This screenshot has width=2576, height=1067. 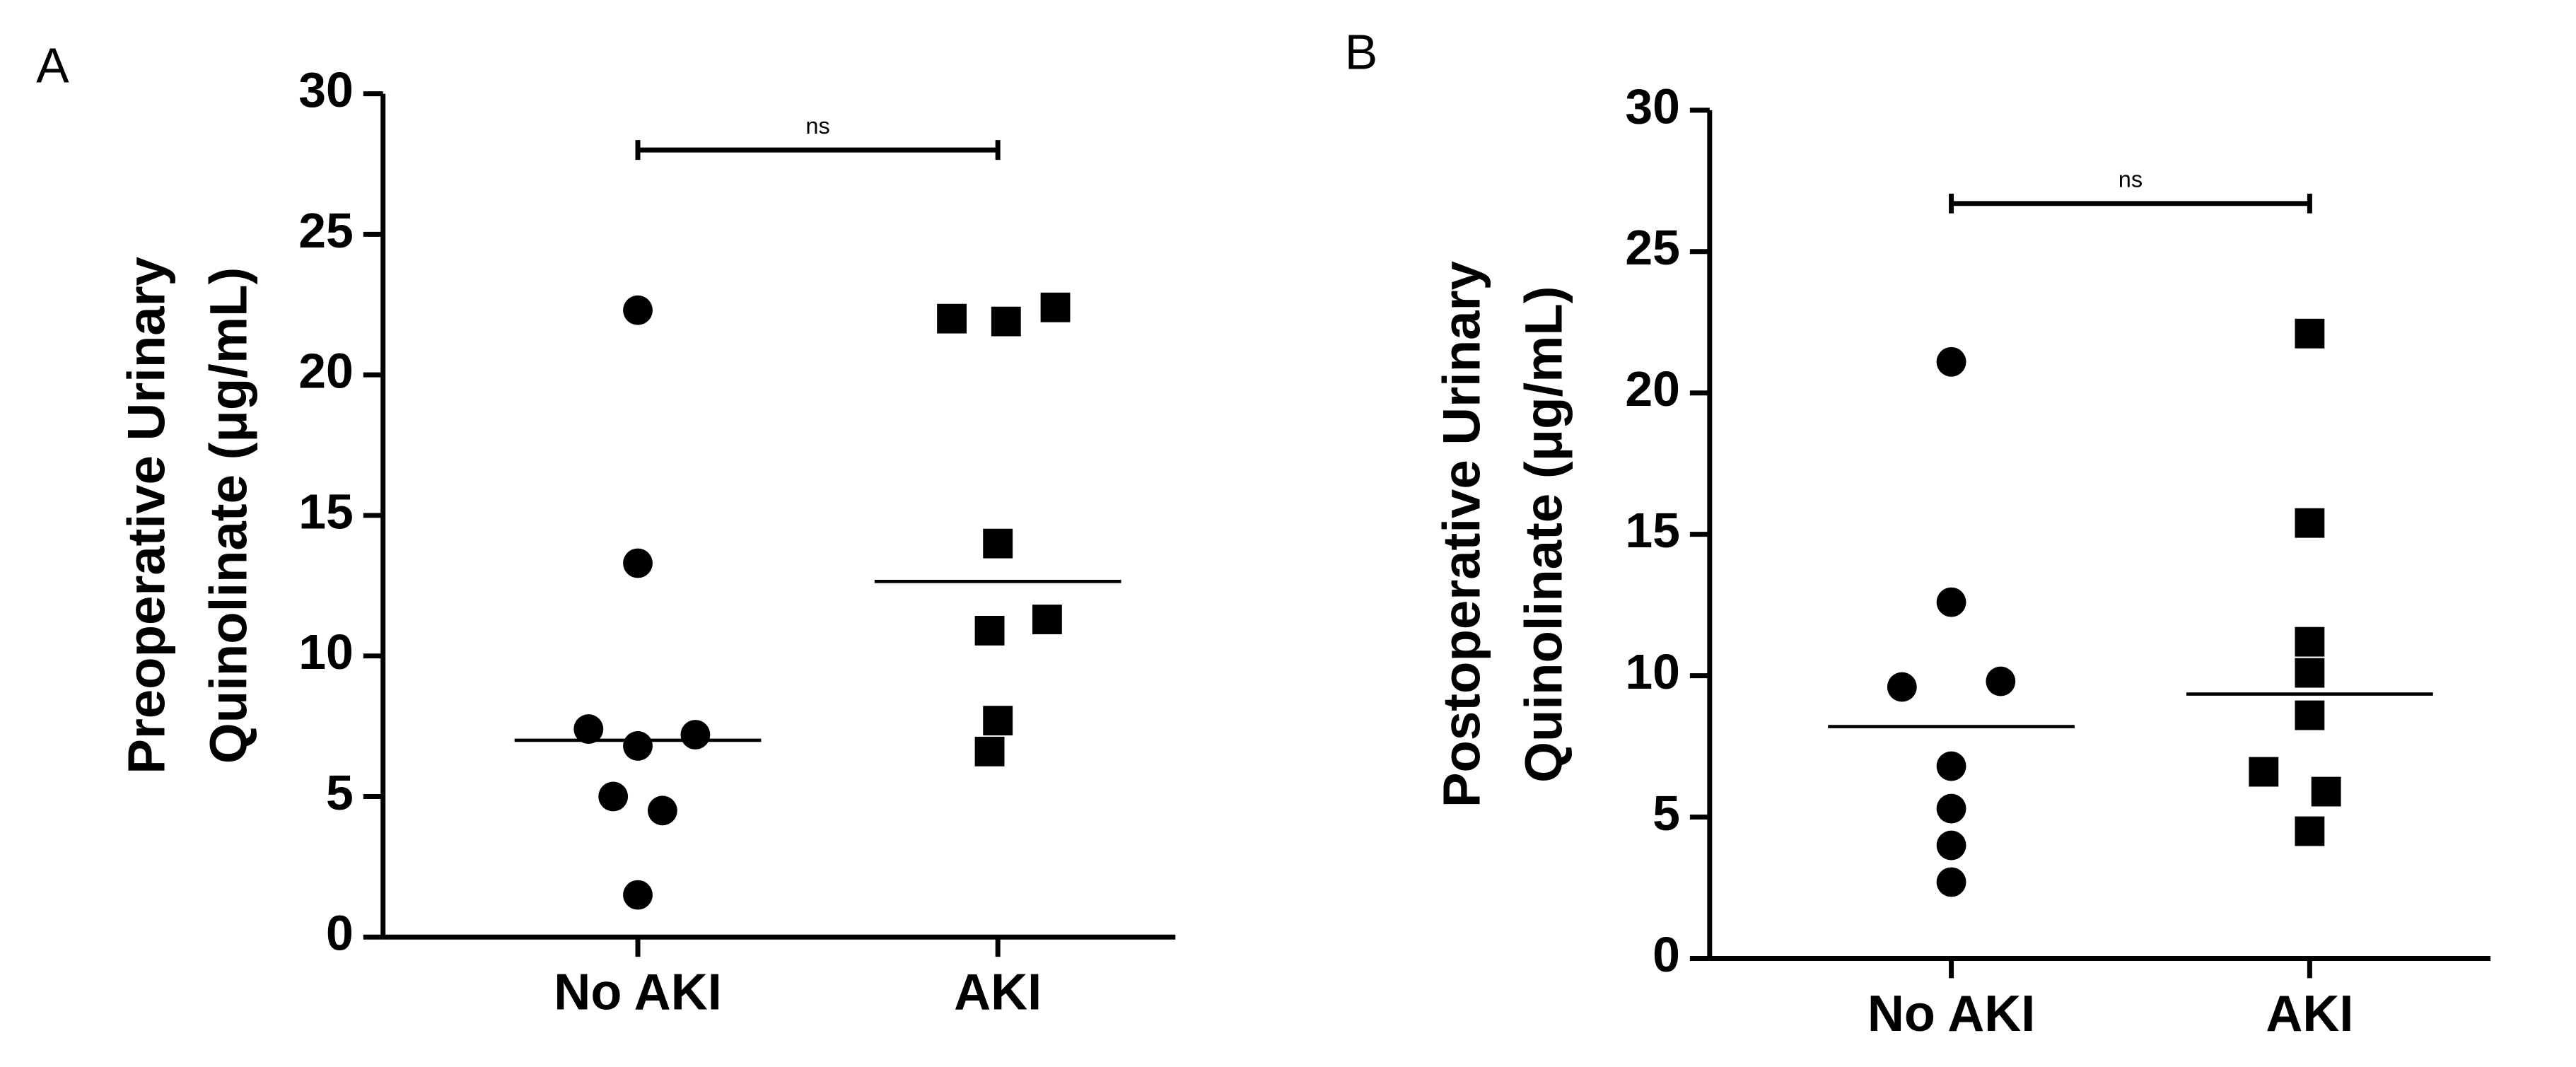 I want to click on panel-label: A, so click(x=52, y=65).